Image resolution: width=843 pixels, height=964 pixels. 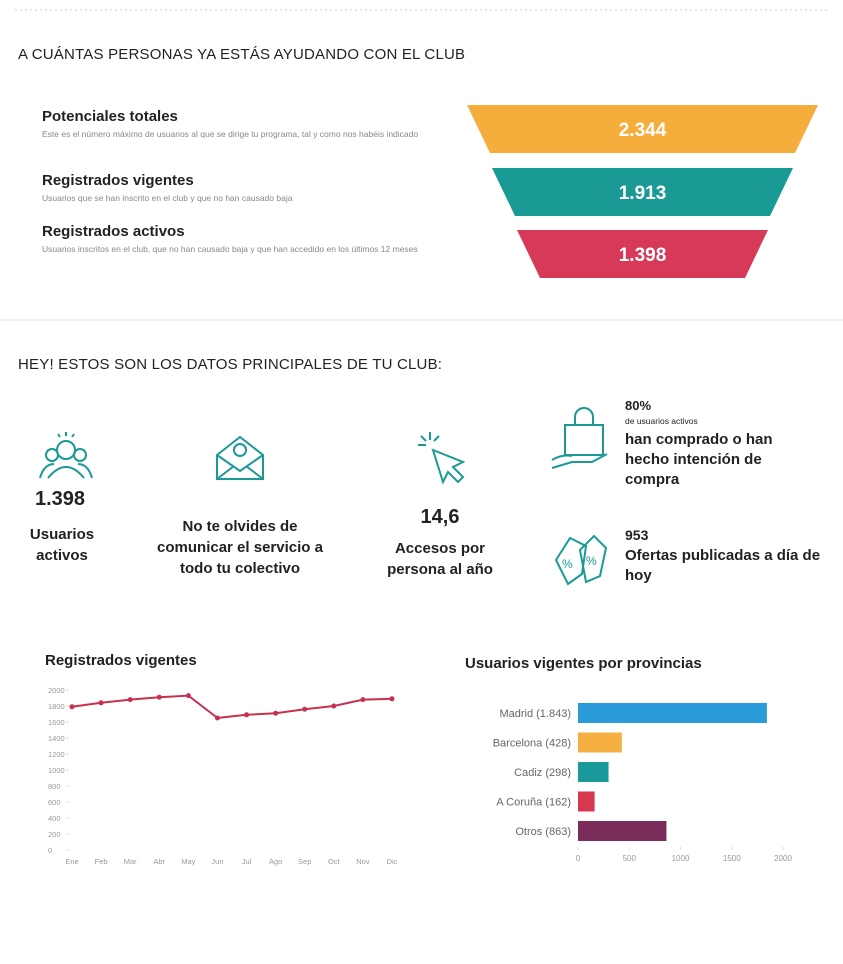 What do you see at coordinates (323, 496) in the screenshot?
I see `icons: % %` at bounding box center [323, 496].